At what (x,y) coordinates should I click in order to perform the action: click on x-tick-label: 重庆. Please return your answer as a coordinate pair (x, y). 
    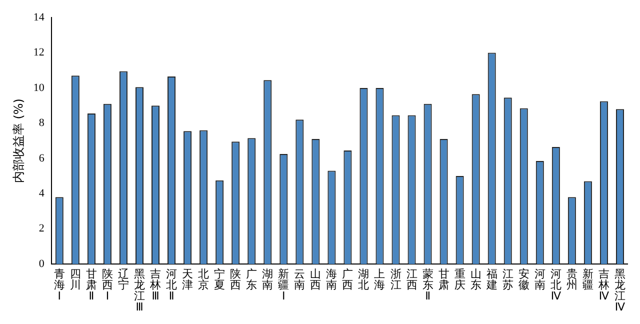
    Looking at the image, I should click on (460, 279).